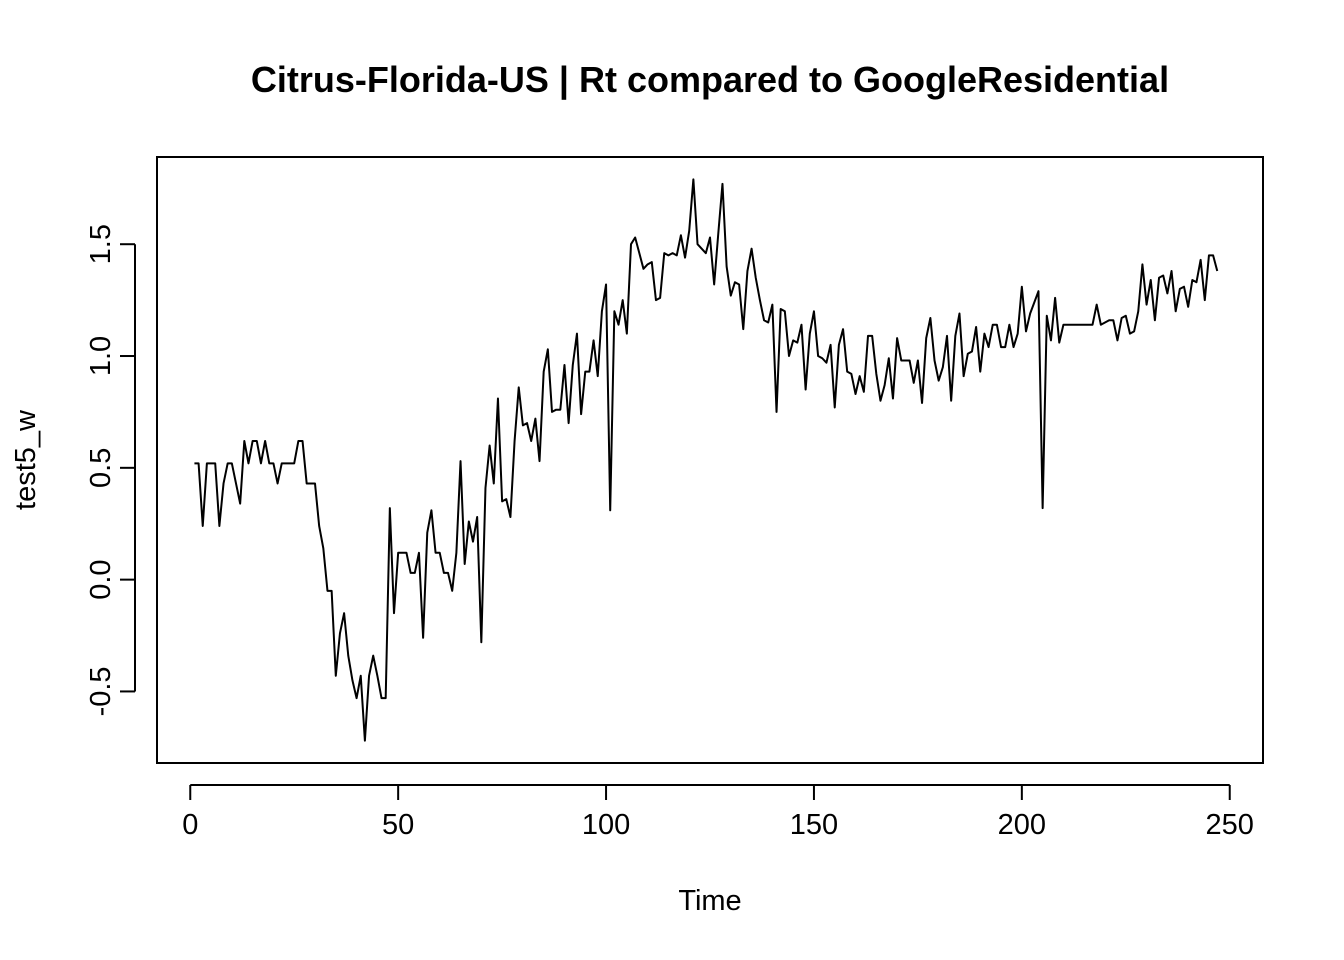 This screenshot has height=960, width=1344. Describe the element at coordinates (606, 825) in the screenshot. I see `x-tick-label: 100` at that location.